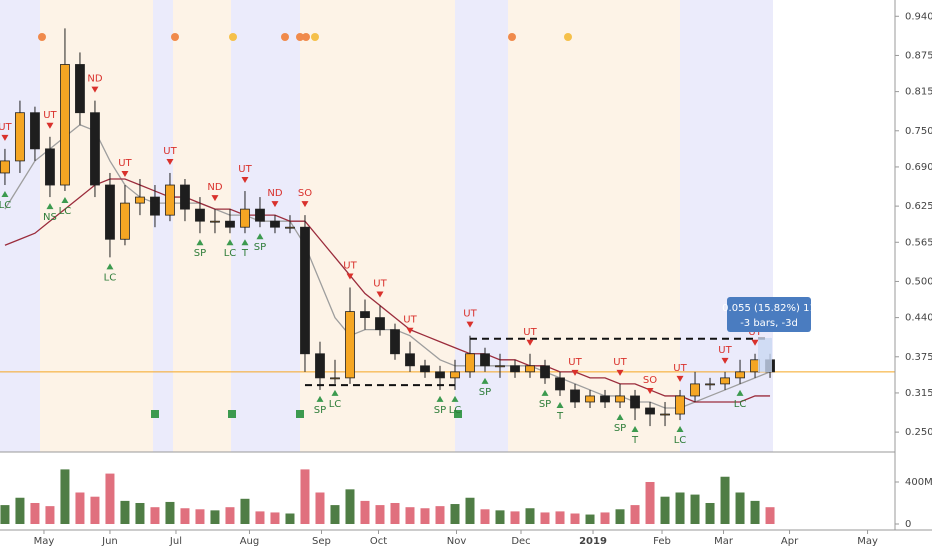 The image size is (932, 550). Describe the element at coordinates (305, 193) in the screenshot. I see `signal-label: SO` at that location.